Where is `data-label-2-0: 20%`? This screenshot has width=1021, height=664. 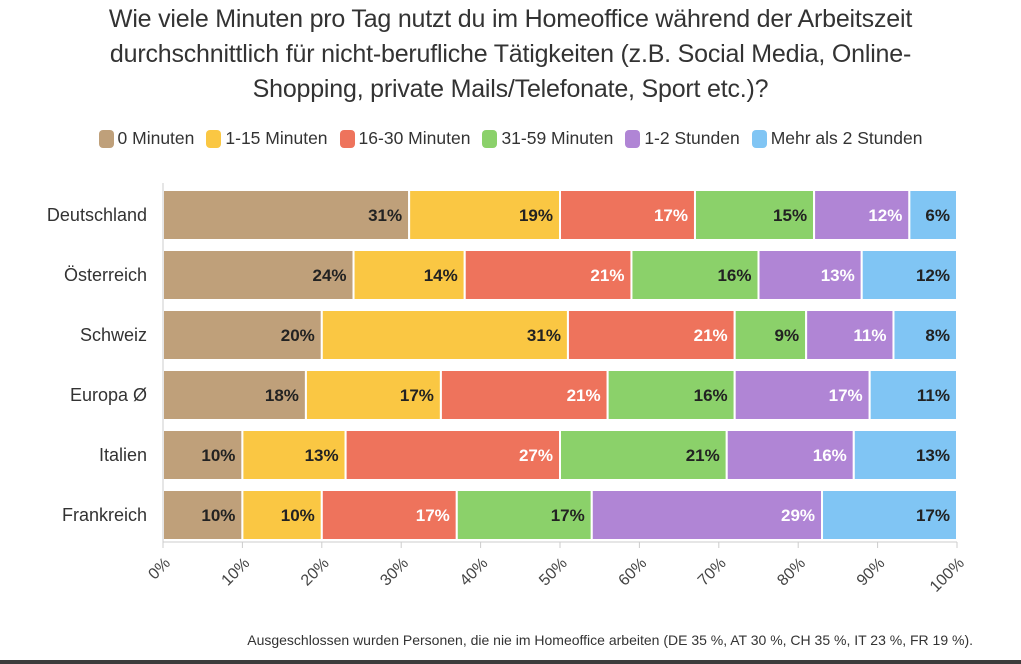 data-label-2-0: 20% is located at coordinates (298, 335).